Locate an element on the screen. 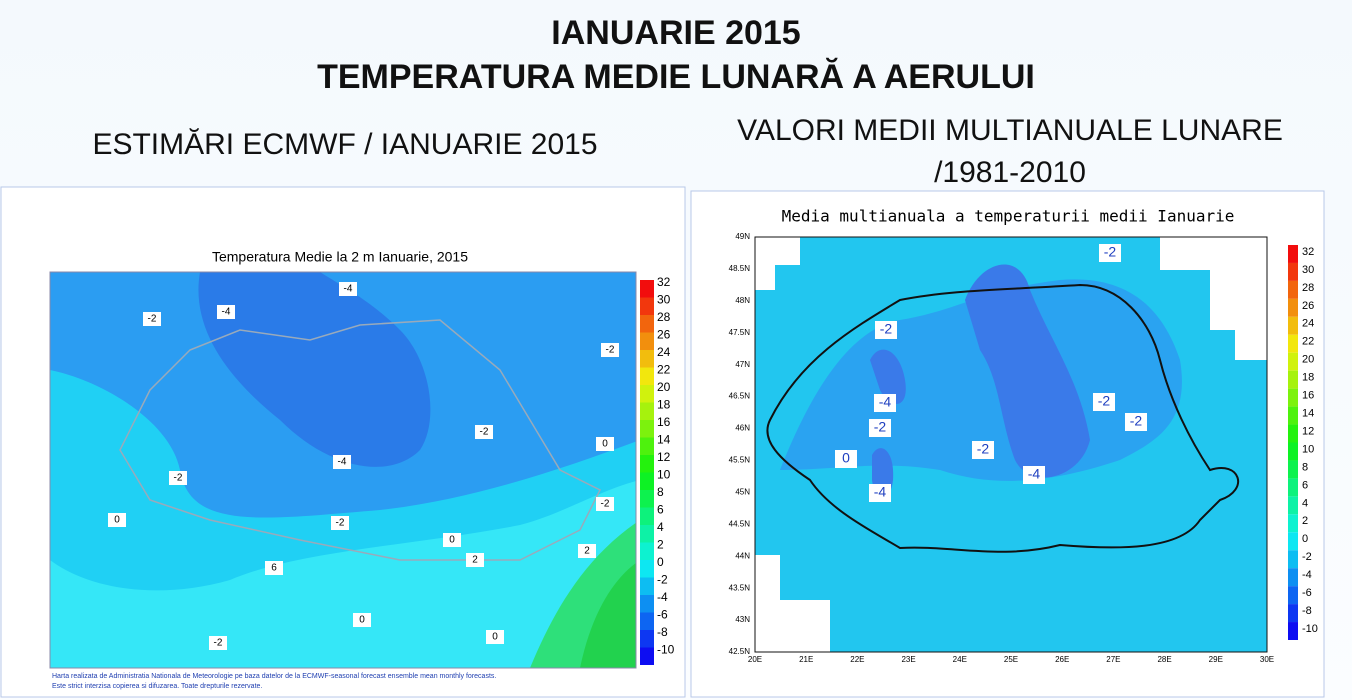 Image resolution: width=1352 pixels, height=700 pixels. lon-label: 24E is located at coordinates (960, 659).